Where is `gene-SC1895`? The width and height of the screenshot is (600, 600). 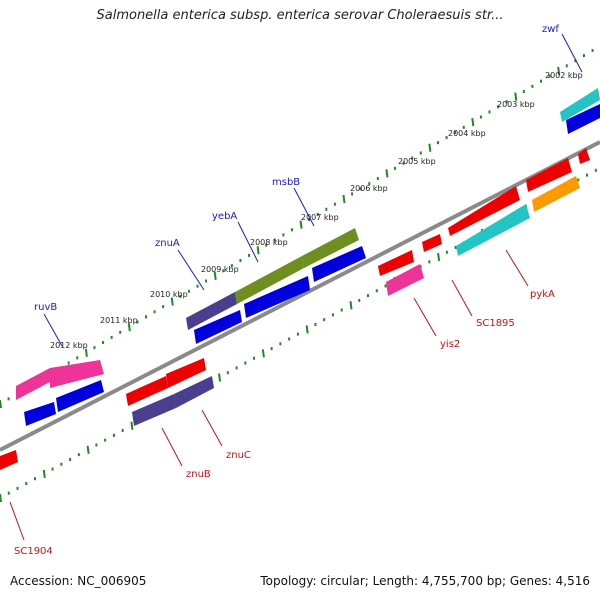 gene-SC1895 is located at coordinates (493, 230).